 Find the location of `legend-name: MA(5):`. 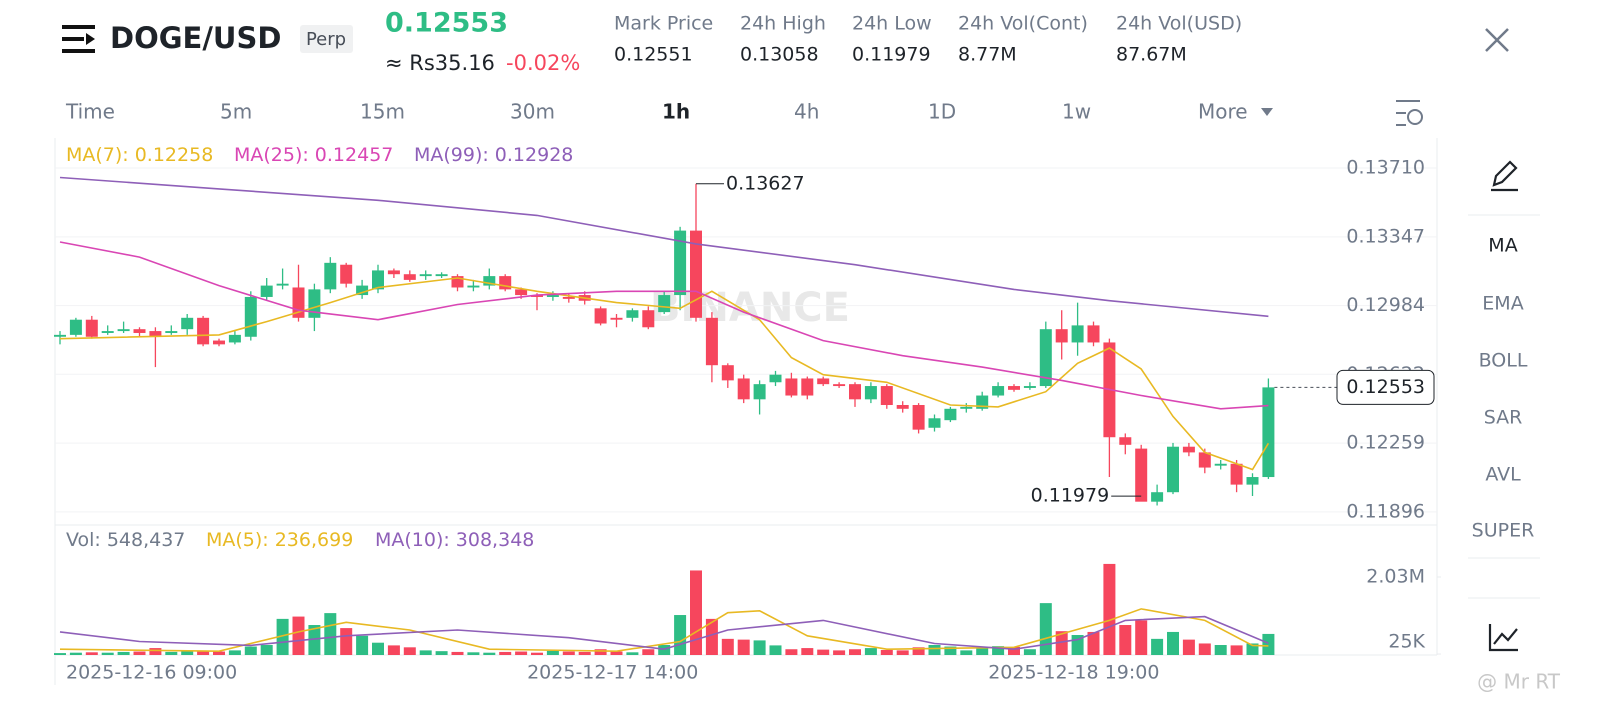

legend-name: MA(5): is located at coordinates (237, 540).